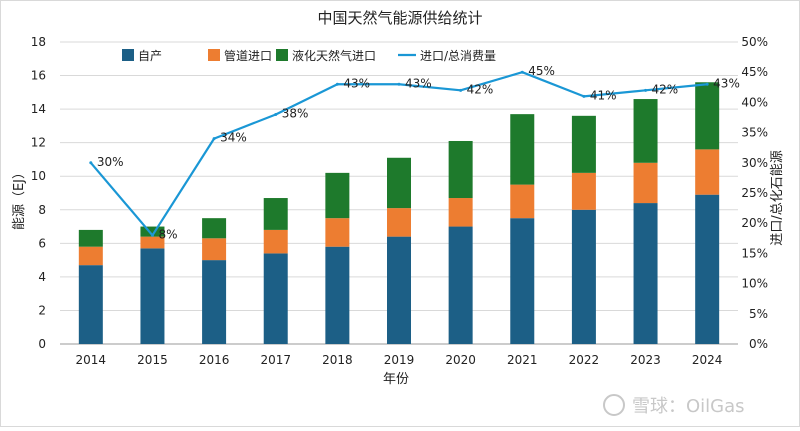 The image size is (800, 431). What do you see at coordinates (754, 223) in the screenshot?
I see `y2-tick-label: 20%` at bounding box center [754, 223].